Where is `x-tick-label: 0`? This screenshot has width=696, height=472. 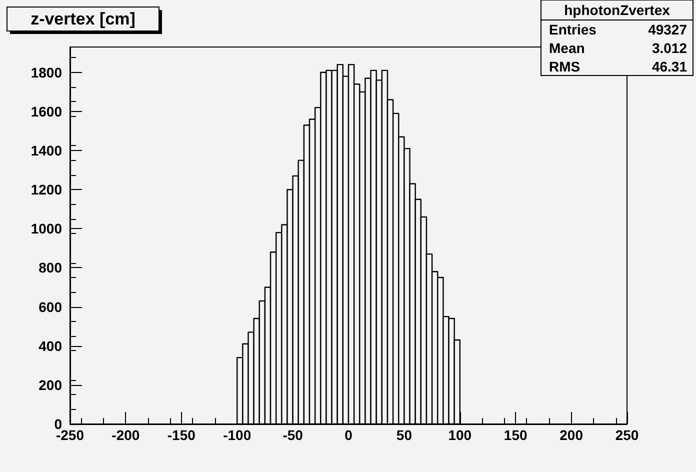 x-tick-label: 0 is located at coordinates (348, 435).